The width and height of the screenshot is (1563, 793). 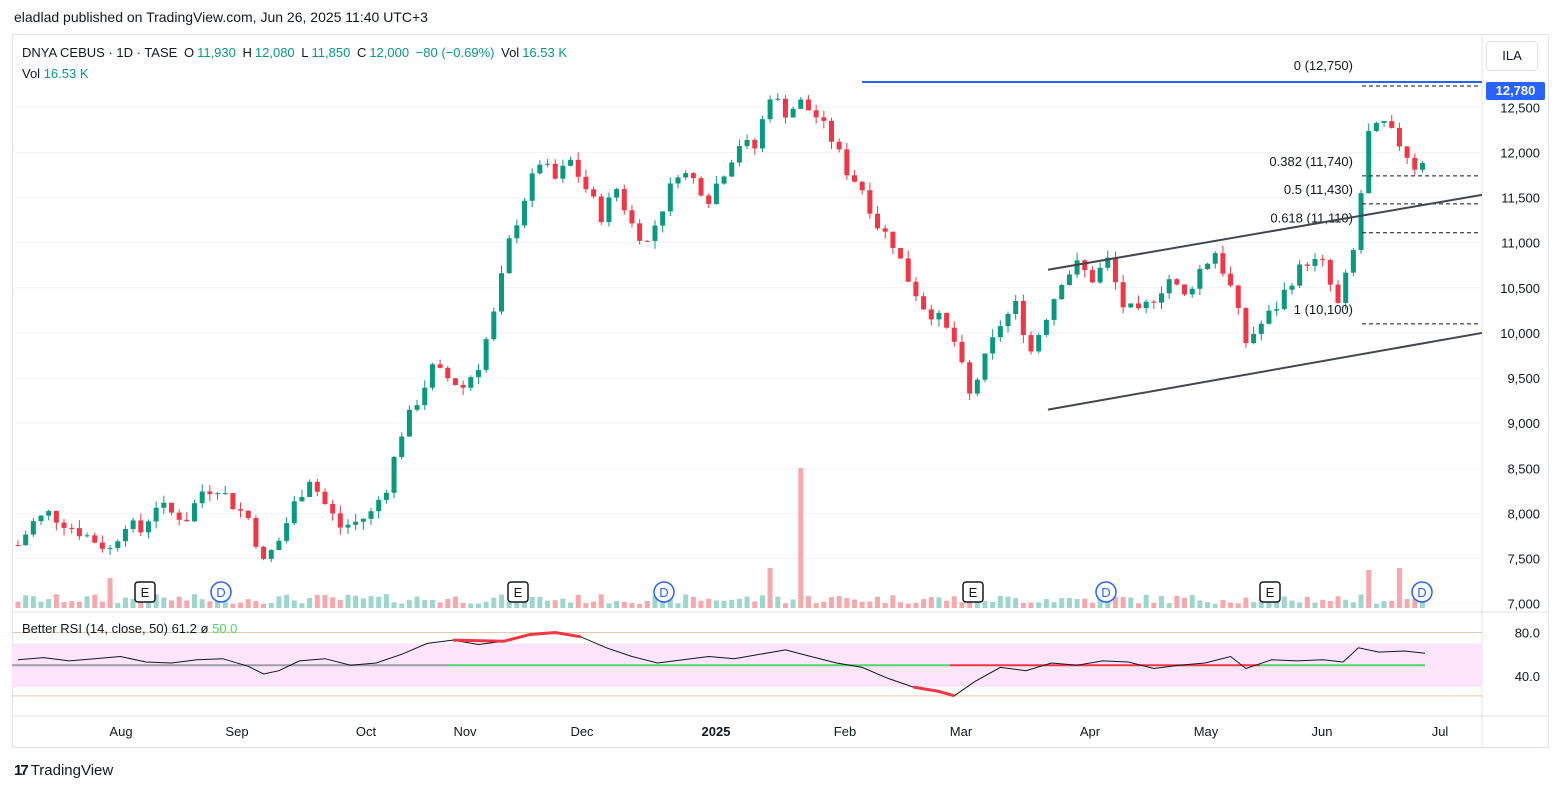 I want to click on logo-text: TradingView, so click(x=72, y=770).